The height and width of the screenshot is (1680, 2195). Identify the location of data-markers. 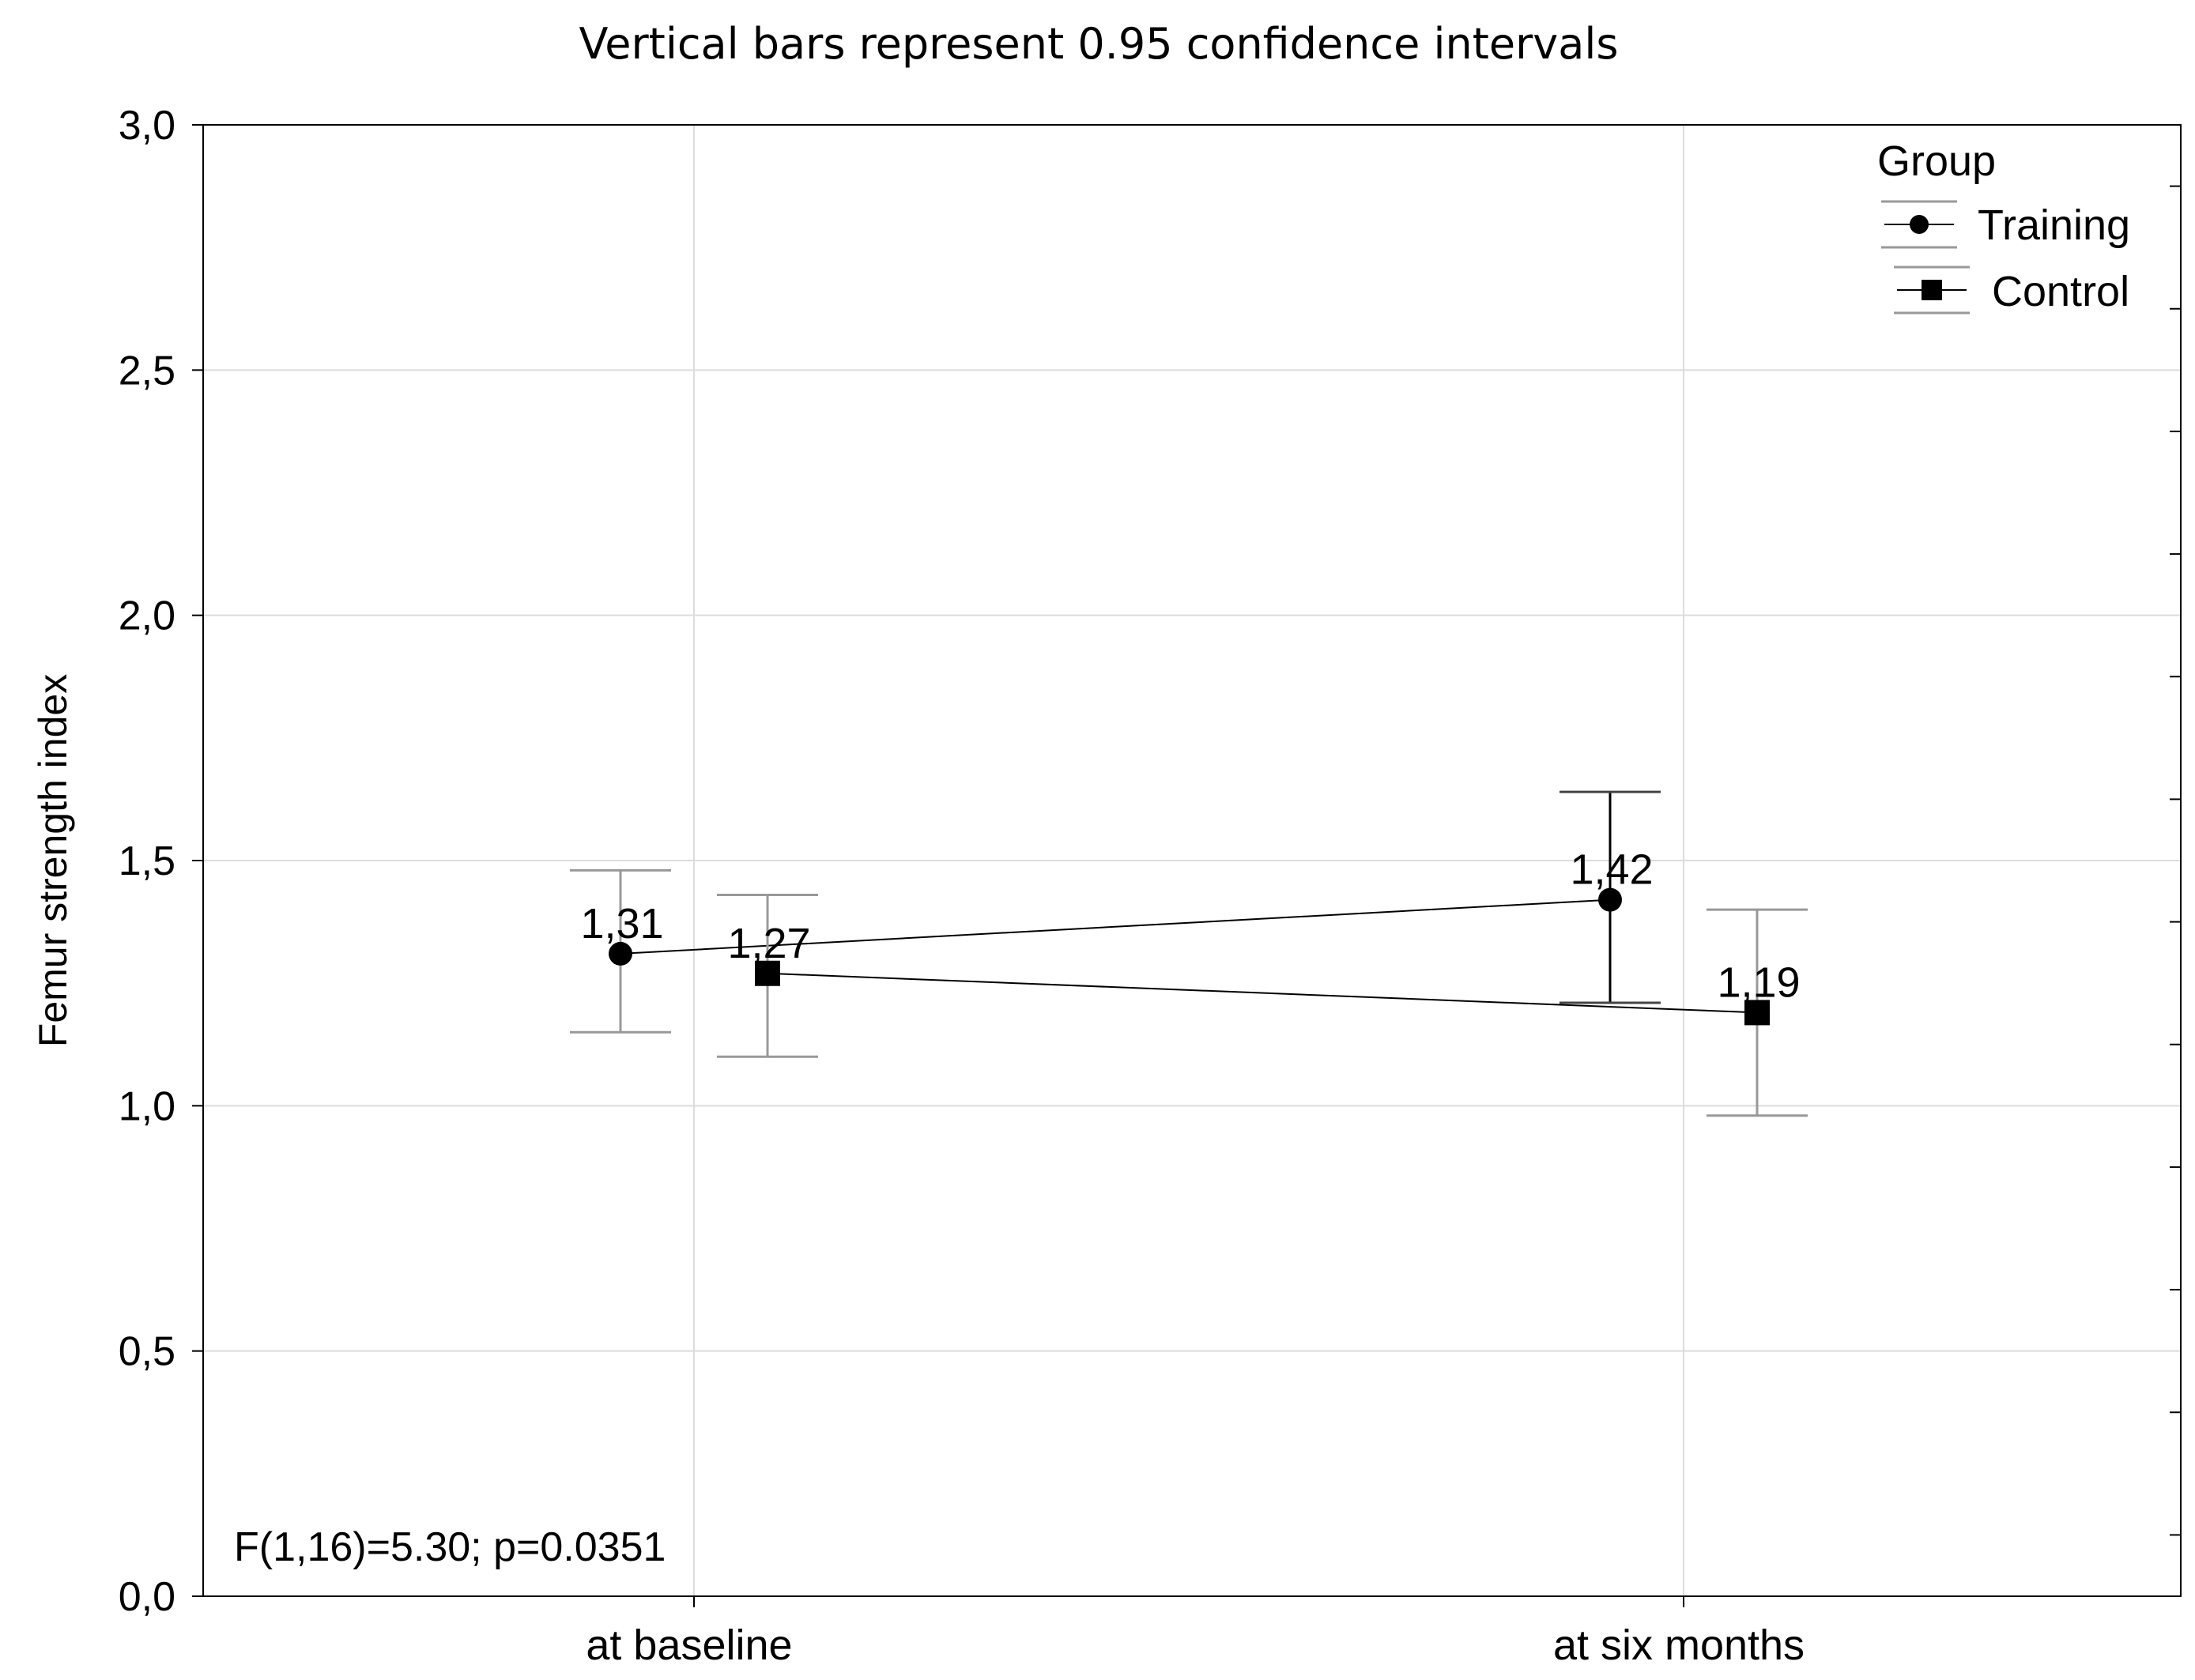
(1190, 956).